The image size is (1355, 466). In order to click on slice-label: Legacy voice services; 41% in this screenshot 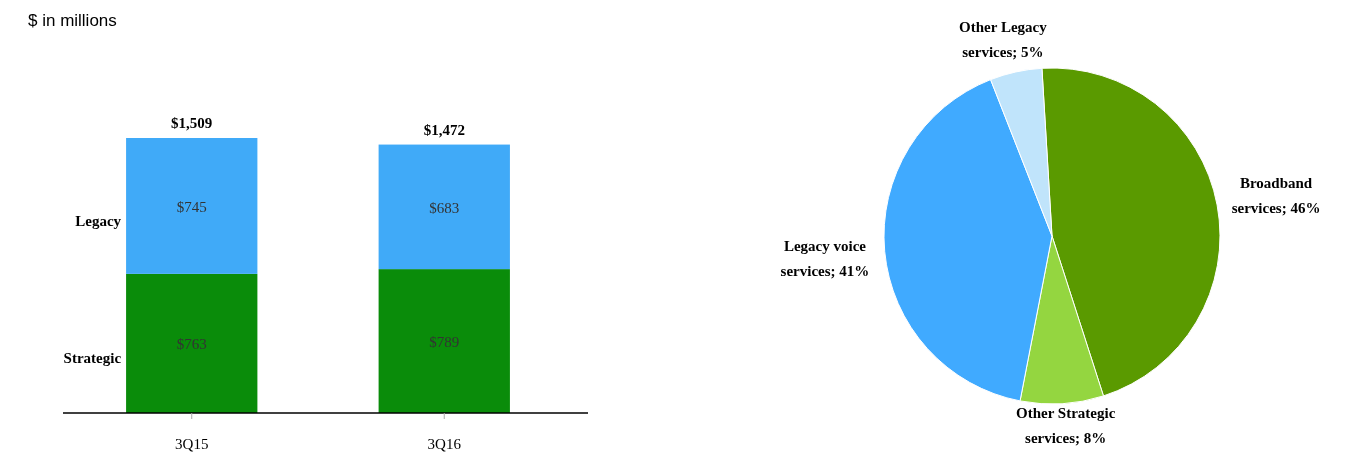, I will do `click(825, 258)`.